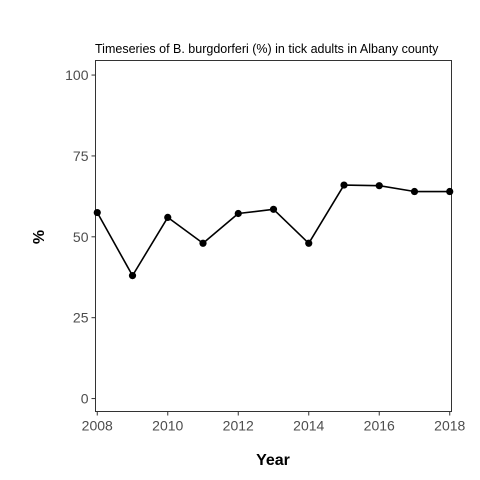  I want to click on y-tick-label: 50, so click(81, 237).